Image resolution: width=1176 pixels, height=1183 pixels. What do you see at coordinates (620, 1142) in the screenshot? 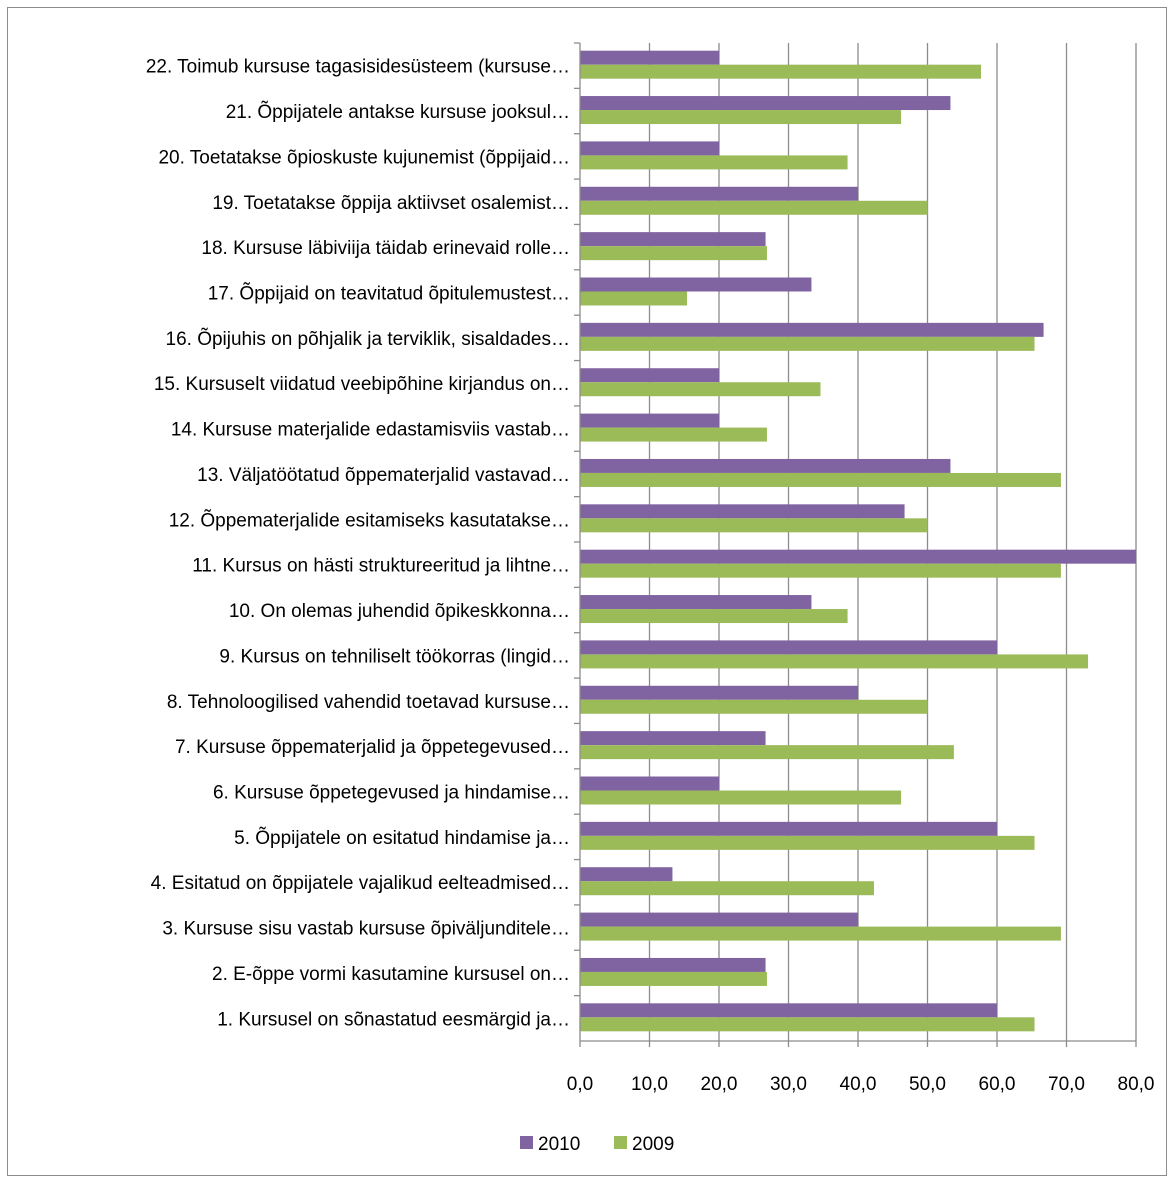
I see `legend-swatch-2009` at bounding box center [620, 1142].